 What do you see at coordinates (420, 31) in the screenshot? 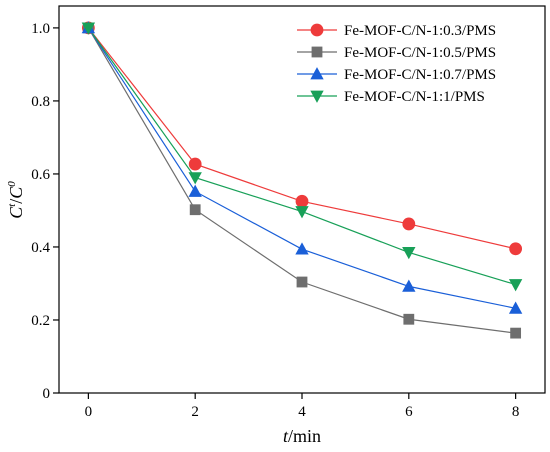
I see `legend-label: Fe-MOF-C/N-1:0.3/PMS` at bounding box center [420, 31].